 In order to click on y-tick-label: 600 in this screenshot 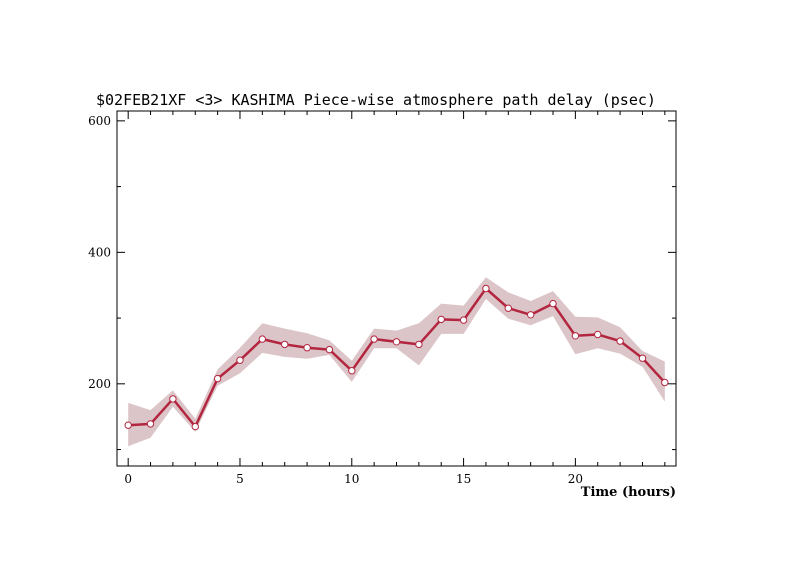, I will do `click(99, 121)`.